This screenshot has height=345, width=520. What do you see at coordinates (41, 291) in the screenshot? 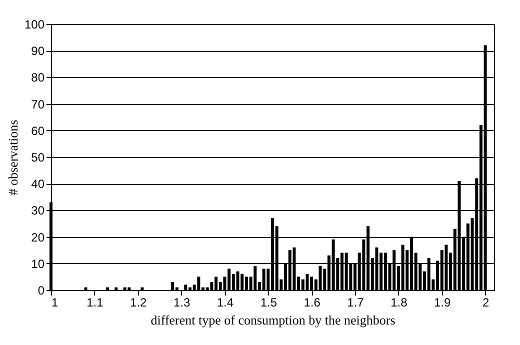
I see `y-tick-label: 0` at bounding box center [41, 291].